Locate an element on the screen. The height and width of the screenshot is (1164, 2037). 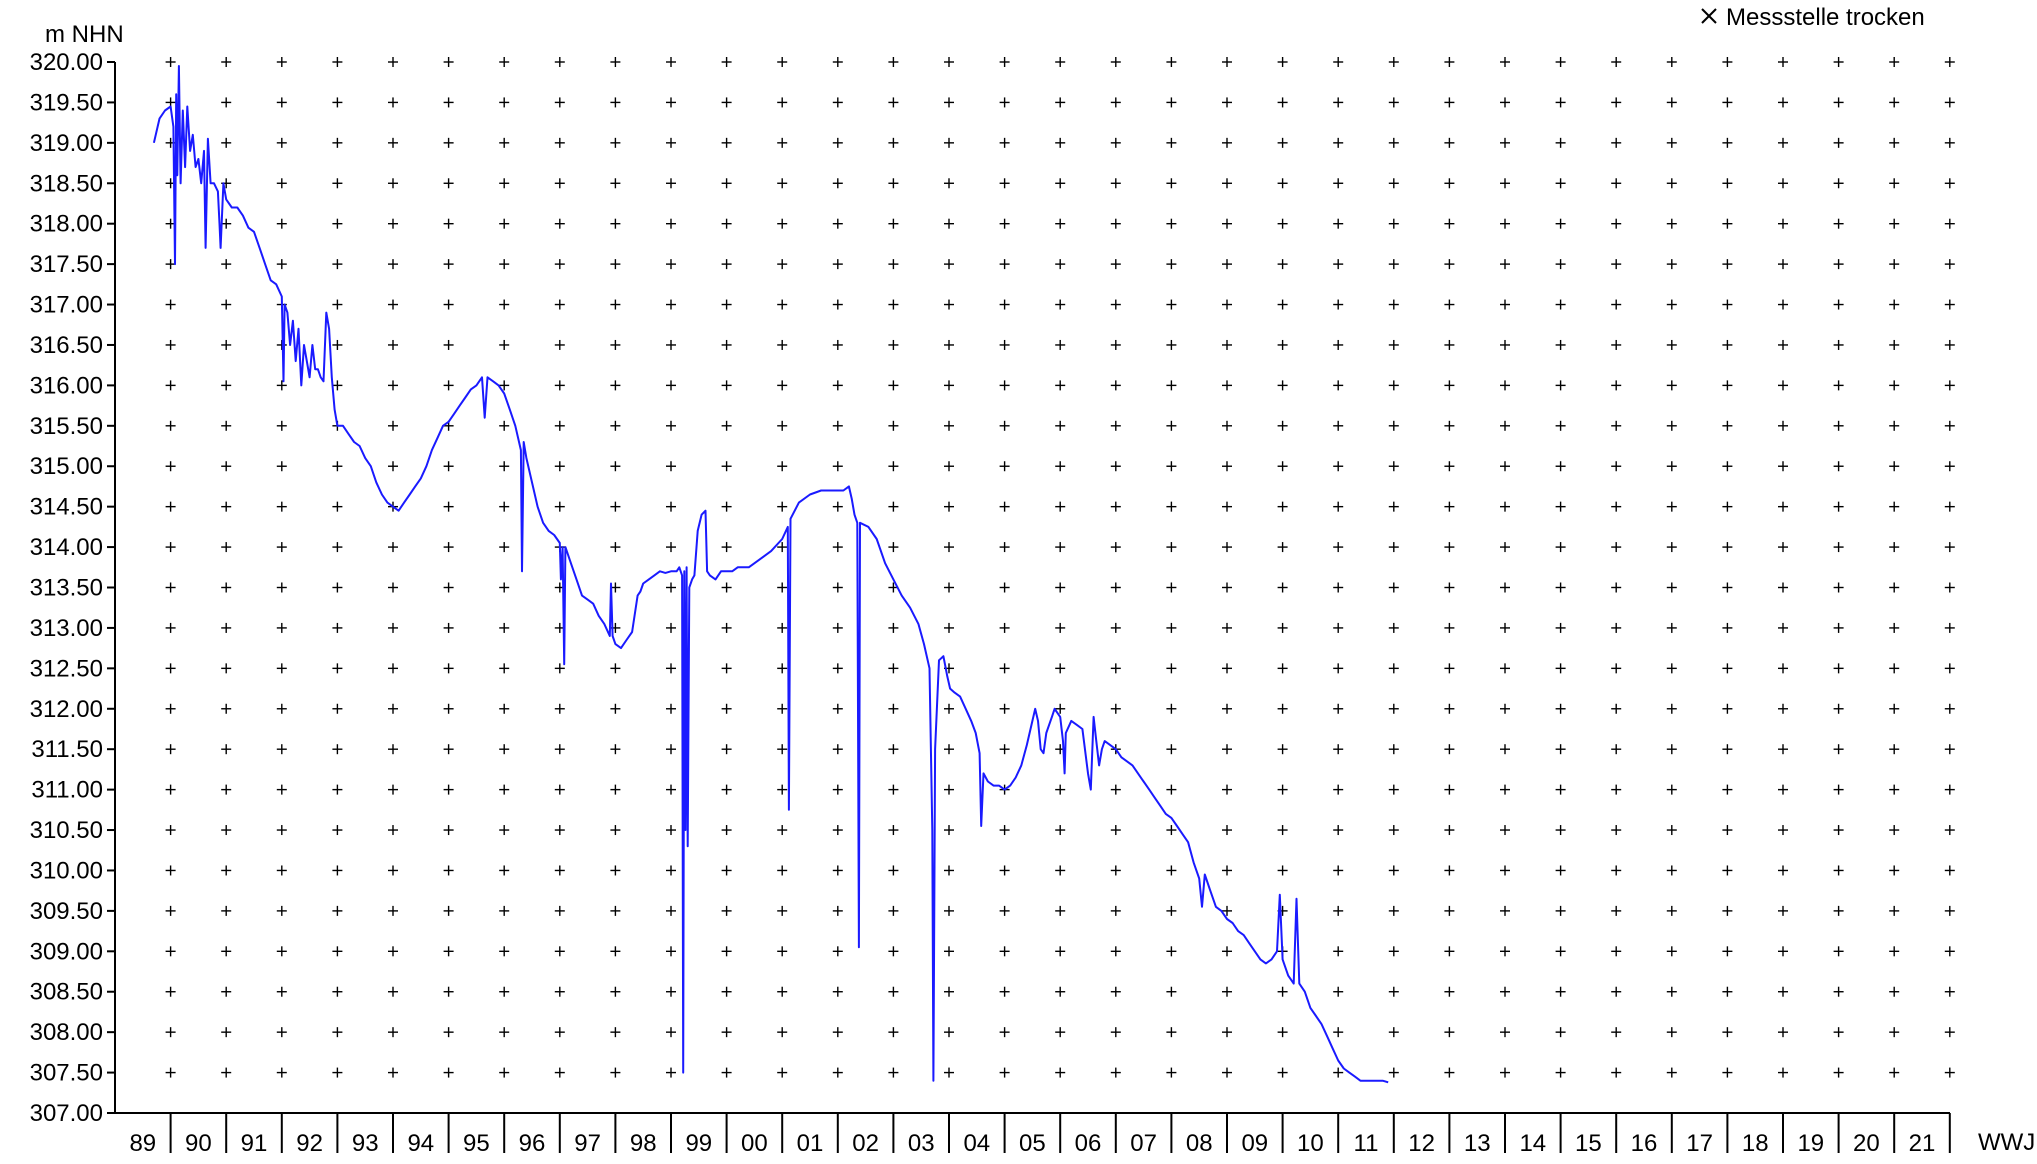
y-tick-label: 317.50 is located at coordinates (66, 264).